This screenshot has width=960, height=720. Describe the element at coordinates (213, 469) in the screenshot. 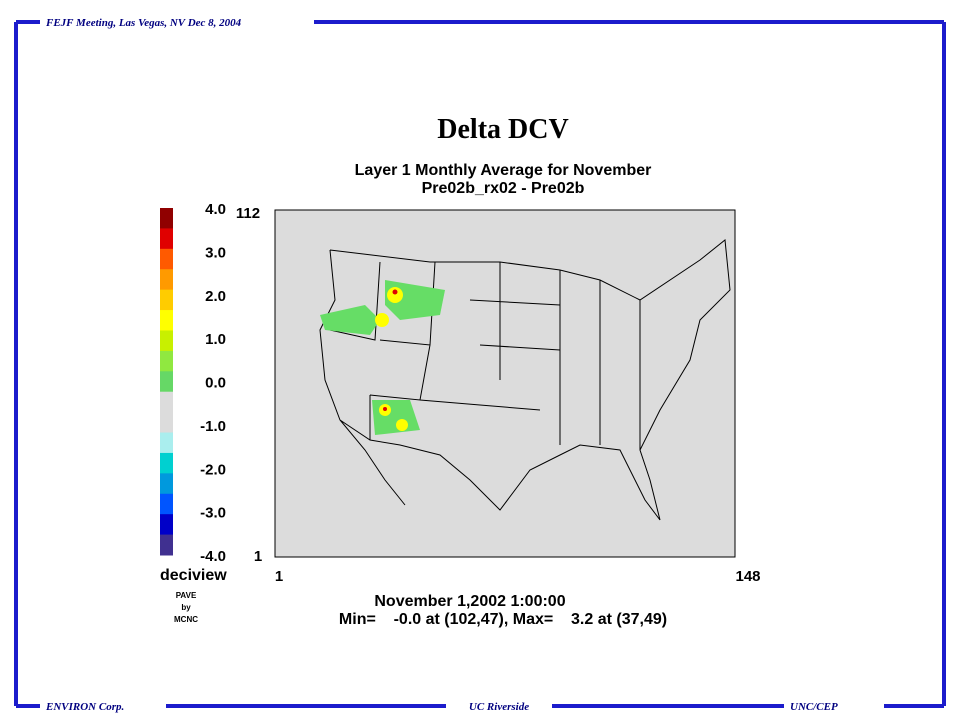

I see `colorbar-label: -2.0` at that location.